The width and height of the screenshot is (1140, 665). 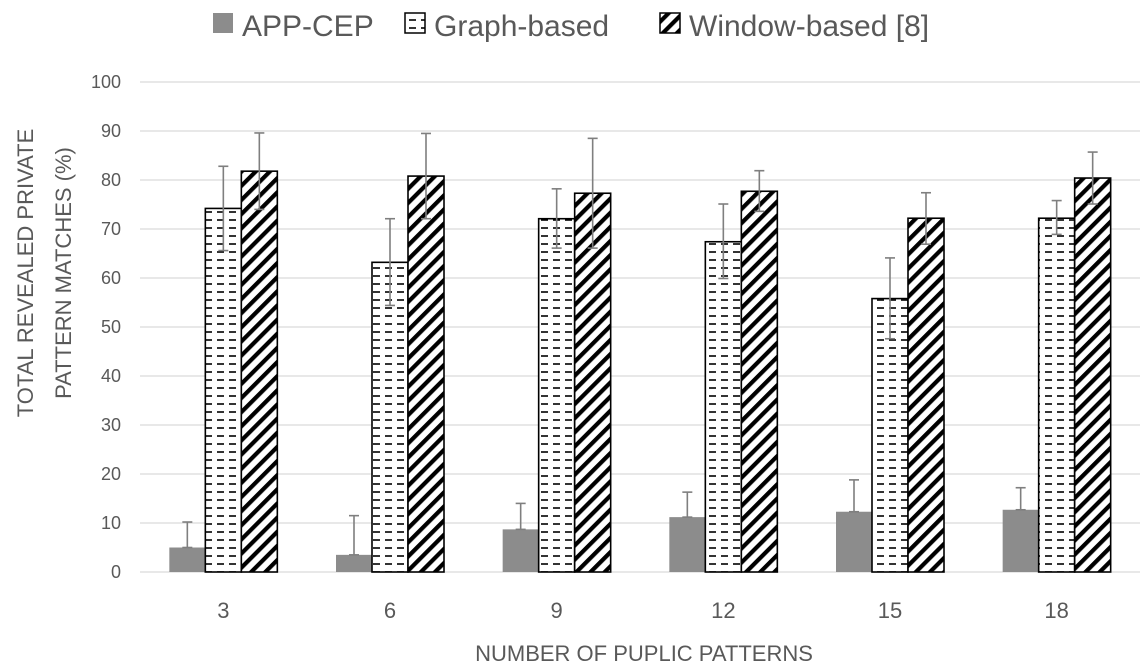 What do you see at coordinates (63, 273) in the screenshot?
I see `y-axis-title-line2: PATTERN MATCHES (%)` at bounding box center [63, 273].